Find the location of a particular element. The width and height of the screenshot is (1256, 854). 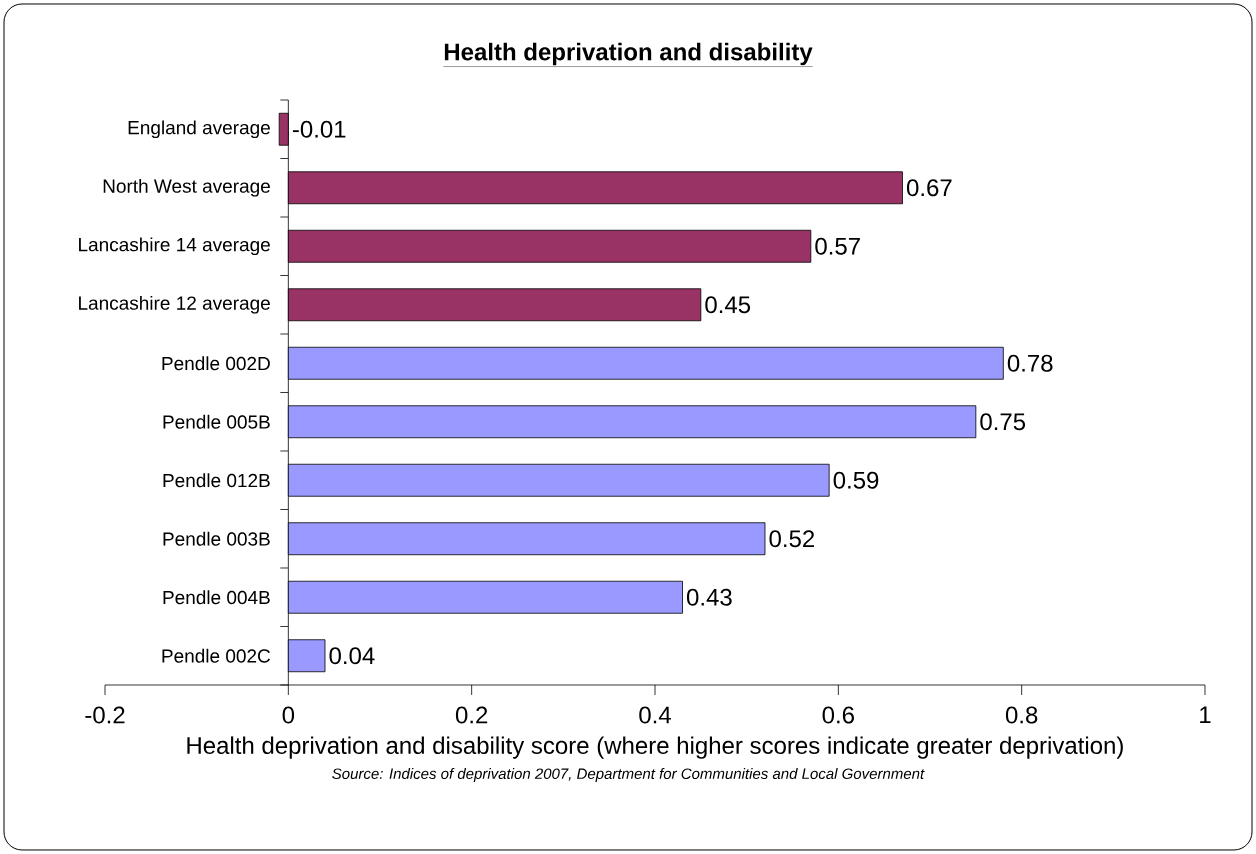

data-label: 0.75 is located at coordinates (1003, 422).